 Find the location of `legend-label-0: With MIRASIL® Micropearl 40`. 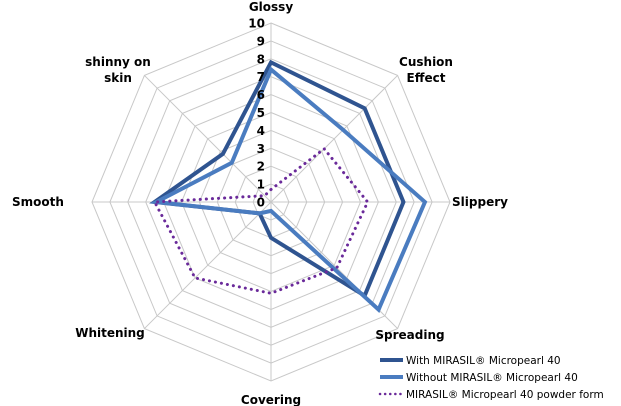

legend-label-0: With MIRASIL® Micropearl 40 is located at coordinates (483, 361).